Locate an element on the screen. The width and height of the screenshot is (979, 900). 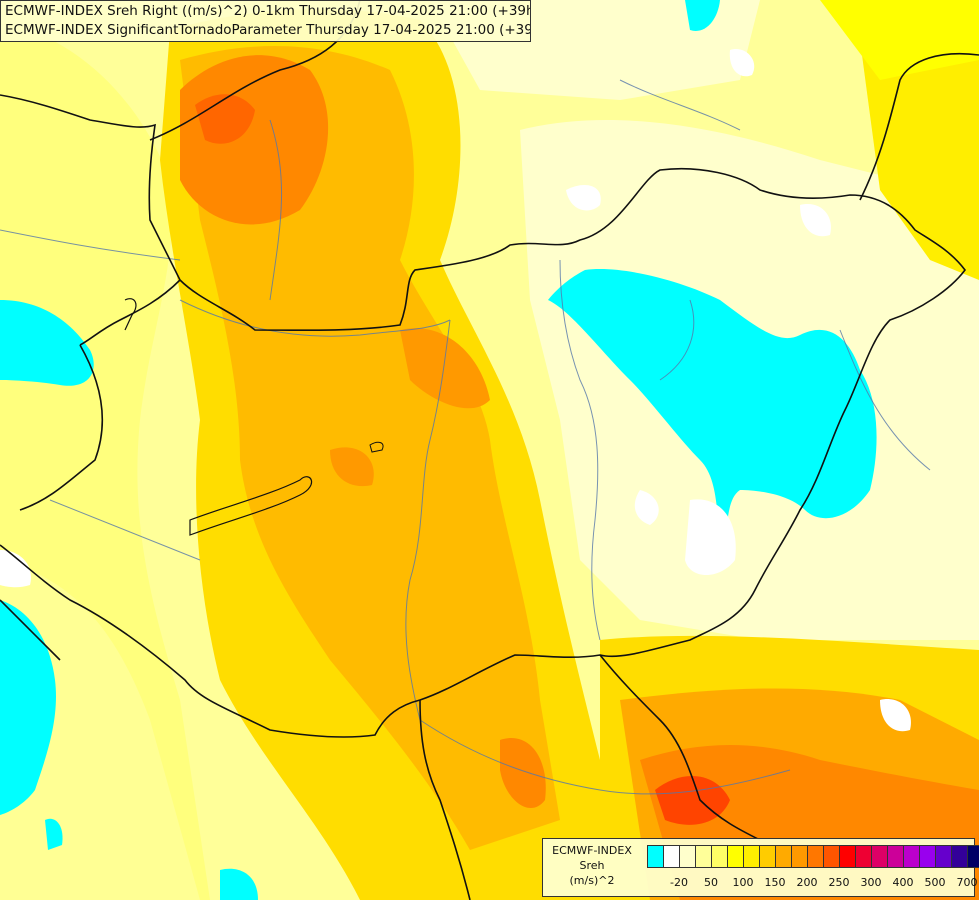
legend-colorbar is located at coordinates (813, 856).